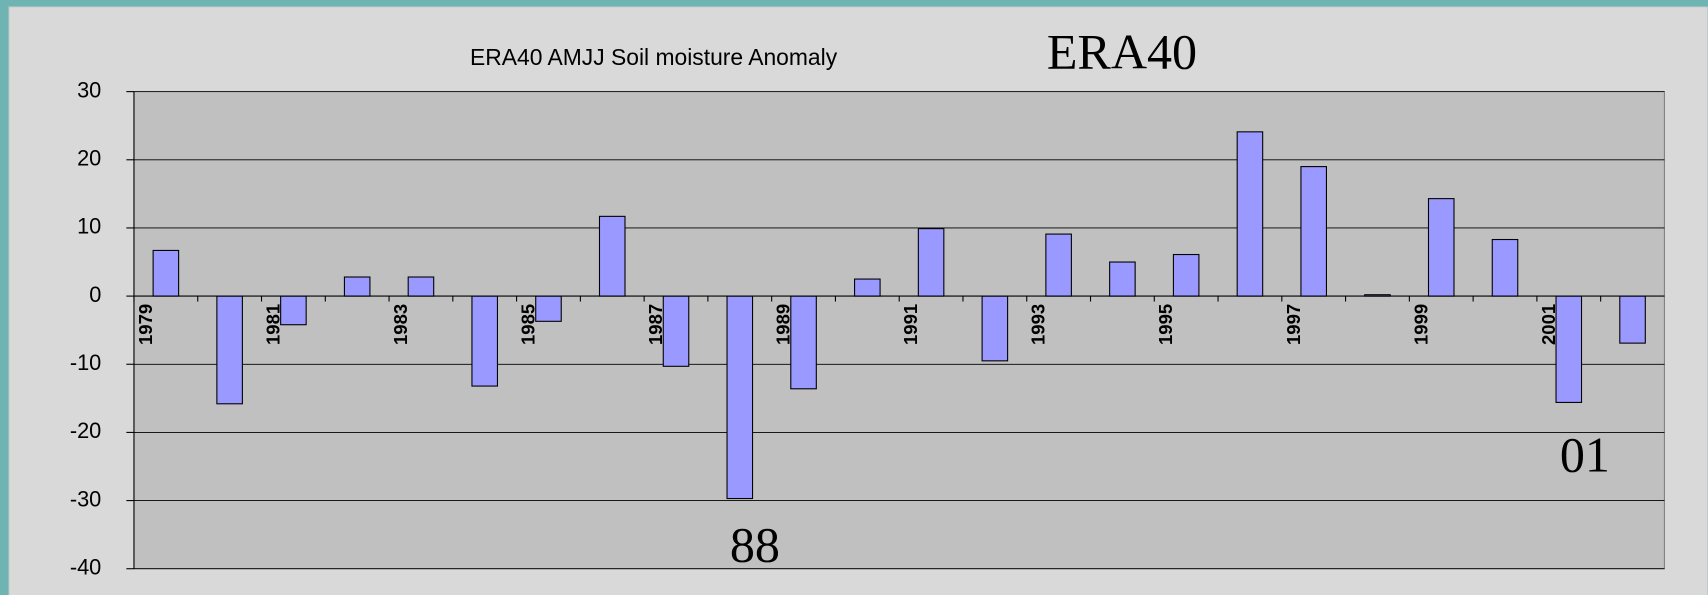 The height and width of the screenshot is (595, 1708). I want to click on x-tick-label: 1979, so click(145, 324).